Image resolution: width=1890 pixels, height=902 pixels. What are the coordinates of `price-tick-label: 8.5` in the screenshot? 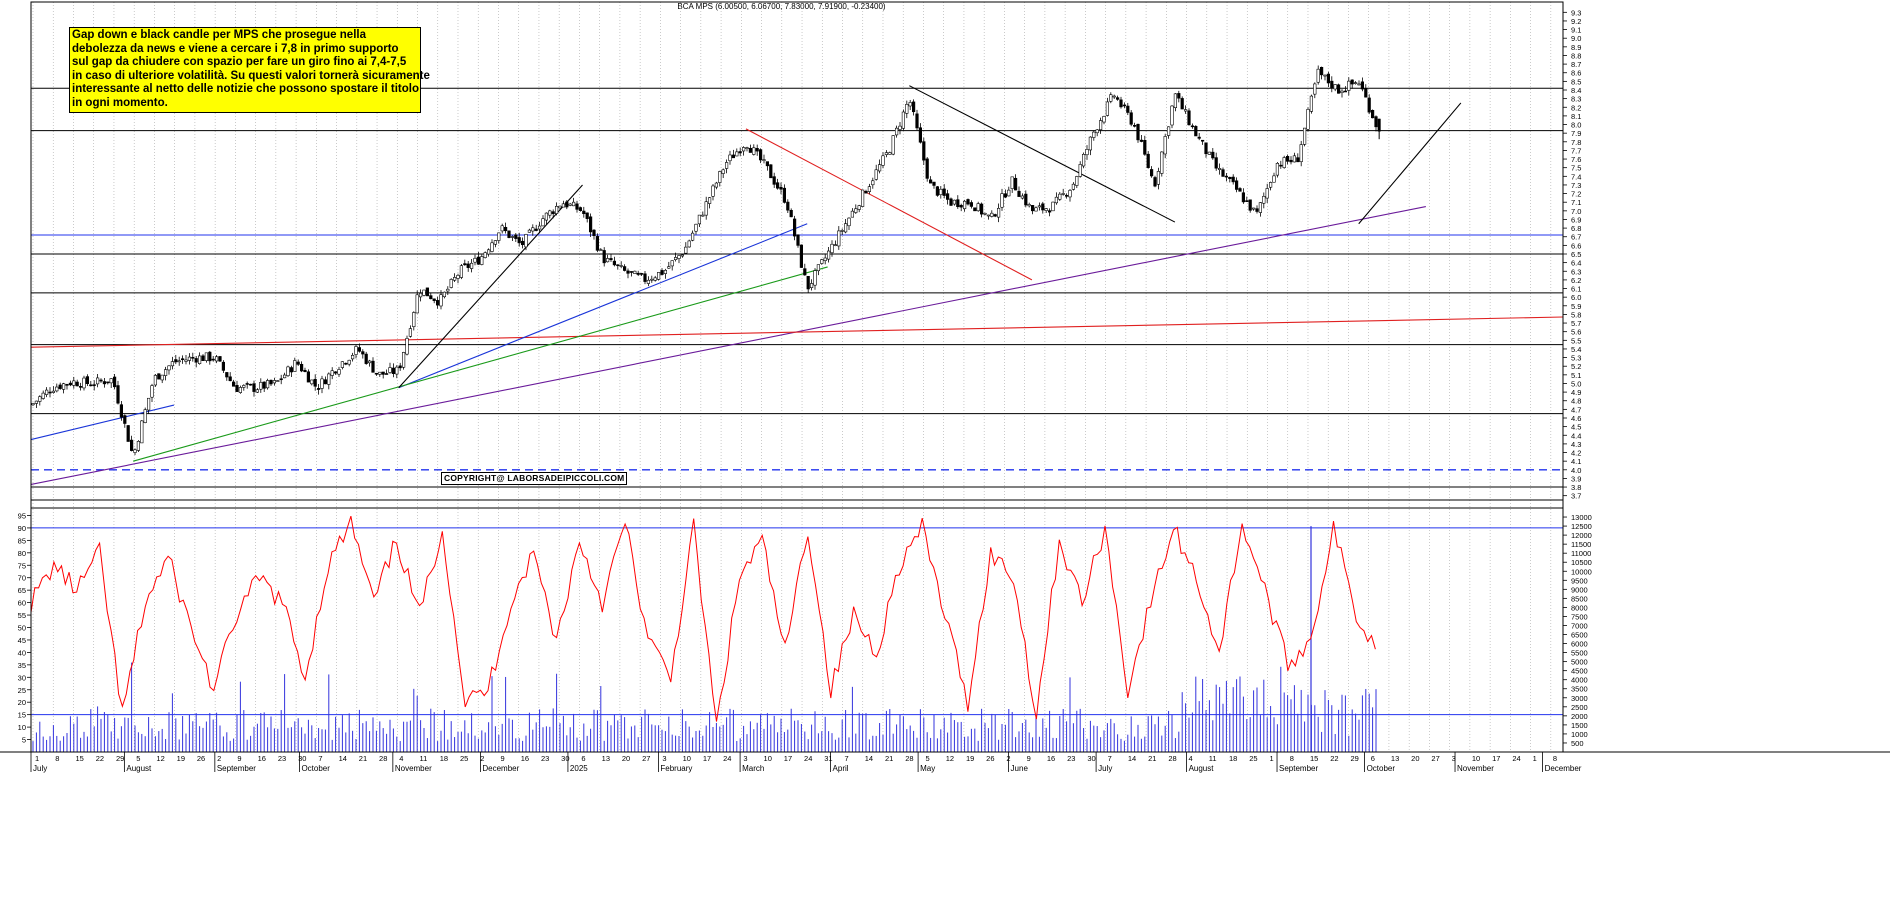 It's located at (1576, 81).